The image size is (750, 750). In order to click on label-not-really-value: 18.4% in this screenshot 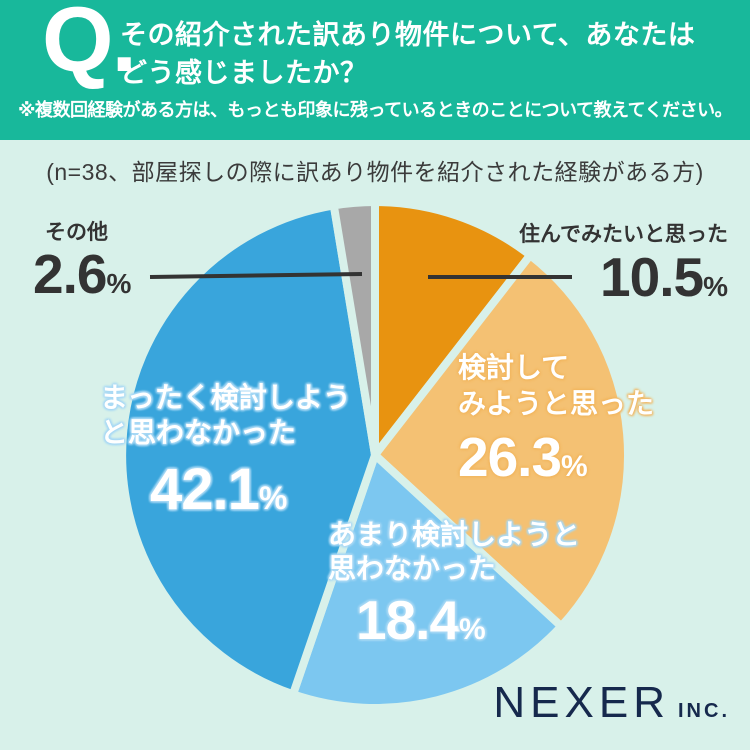, I will do `click(421, 620)`.